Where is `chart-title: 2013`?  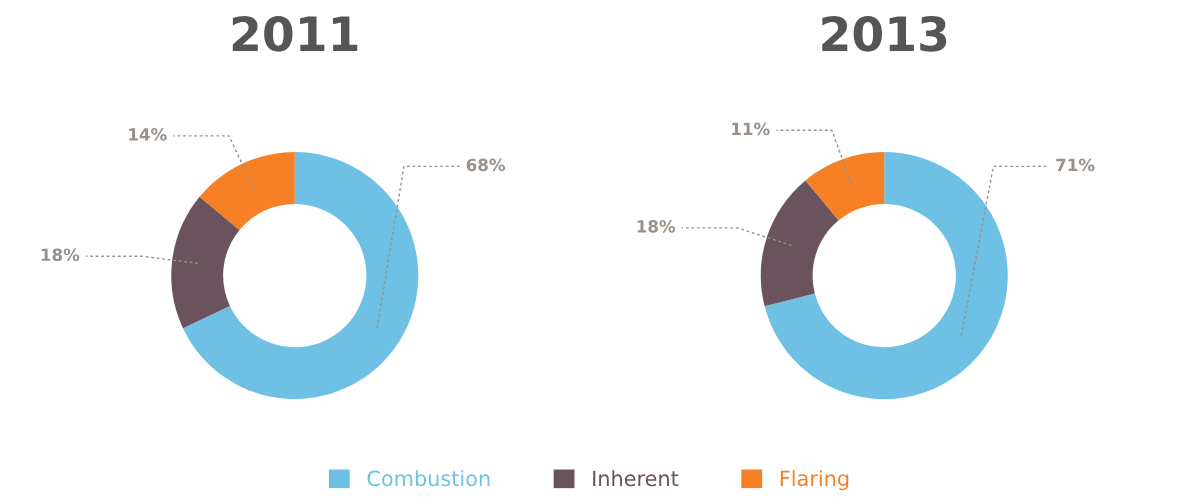 chart-title: 2013 is located at coordinates (884, 33).